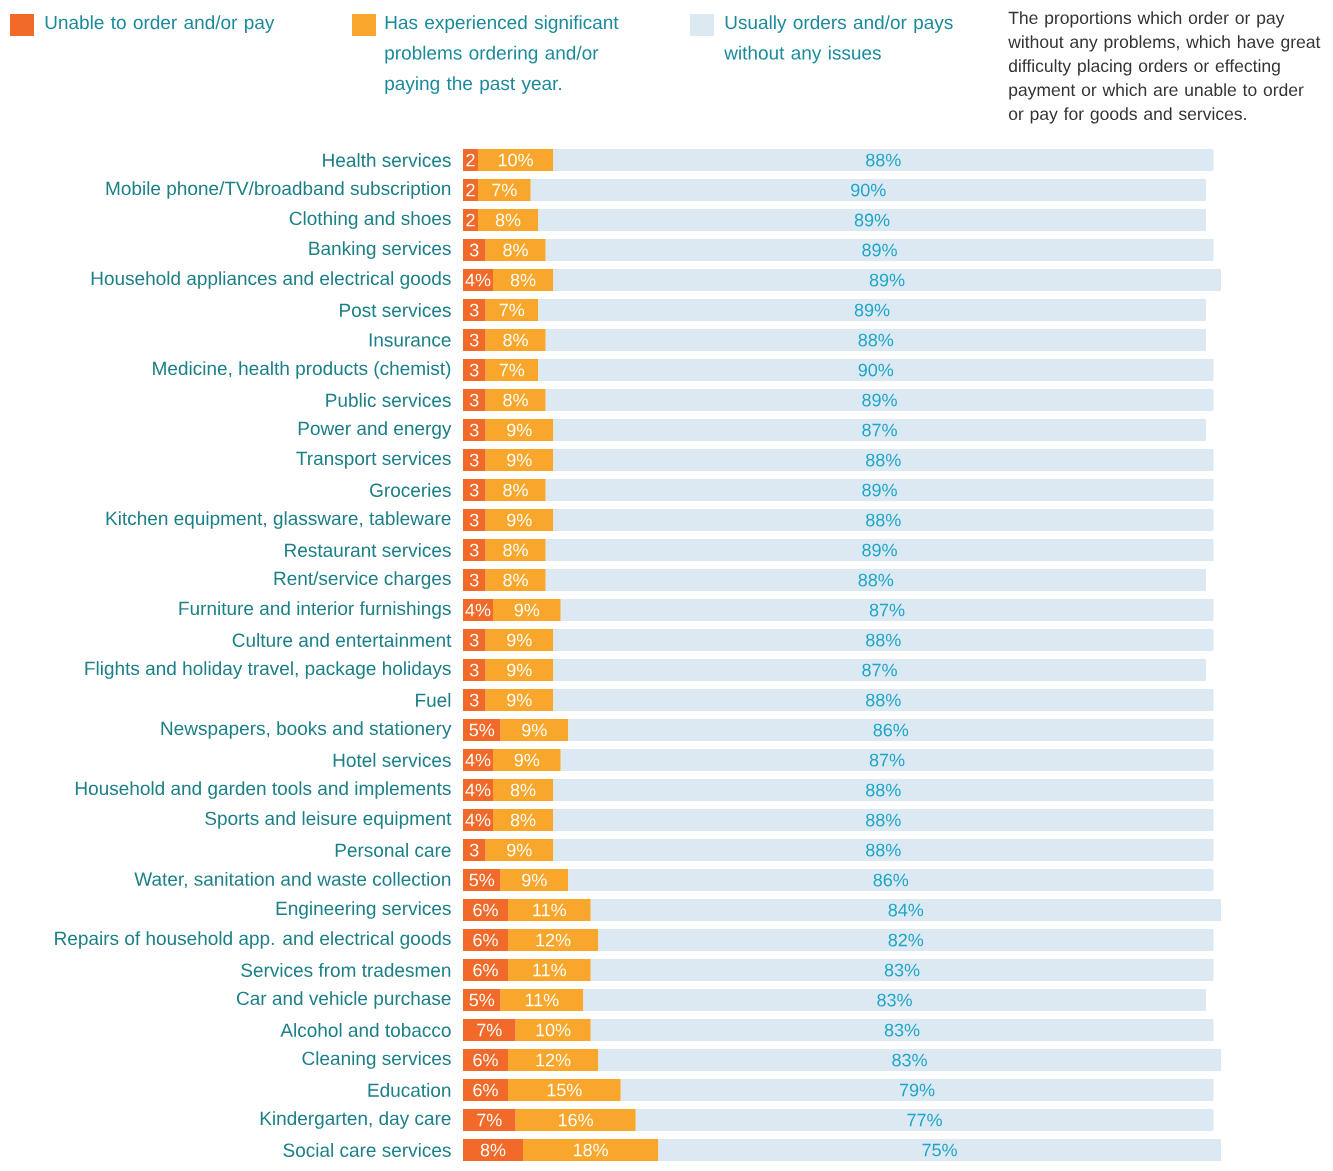  What do you see at coordinates (302, 370) in the screenshot?
I see `y-tick-label: Medicine, health products (chemist)` at bounding box center [302, 370].